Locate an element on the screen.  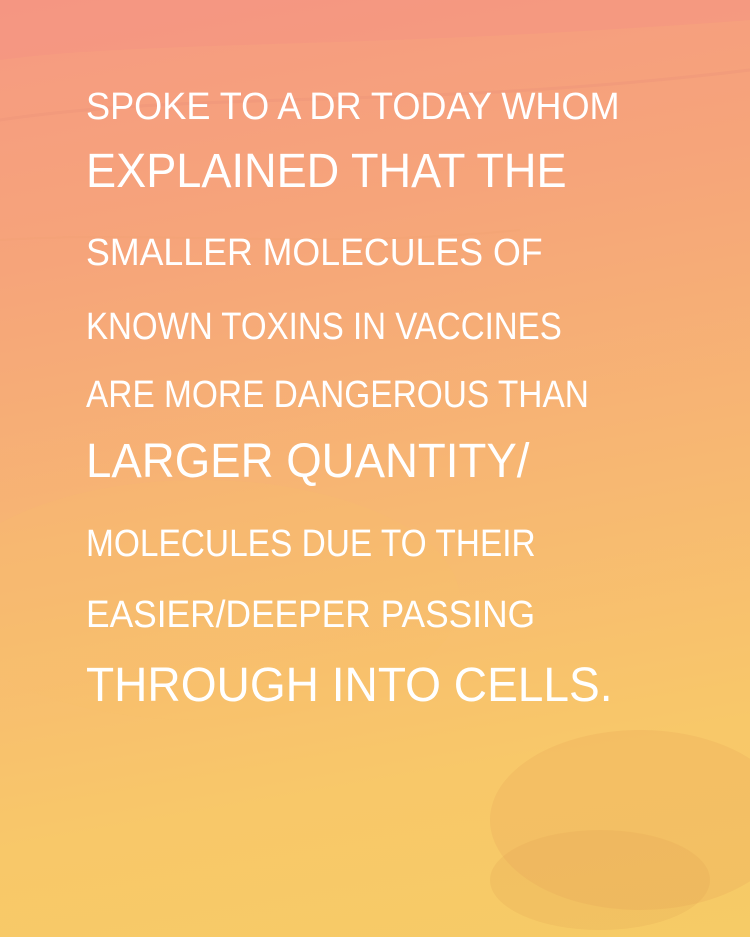
quote-line-8: EASIER/DEEPER PASSING is located at coordinates (311, 615).